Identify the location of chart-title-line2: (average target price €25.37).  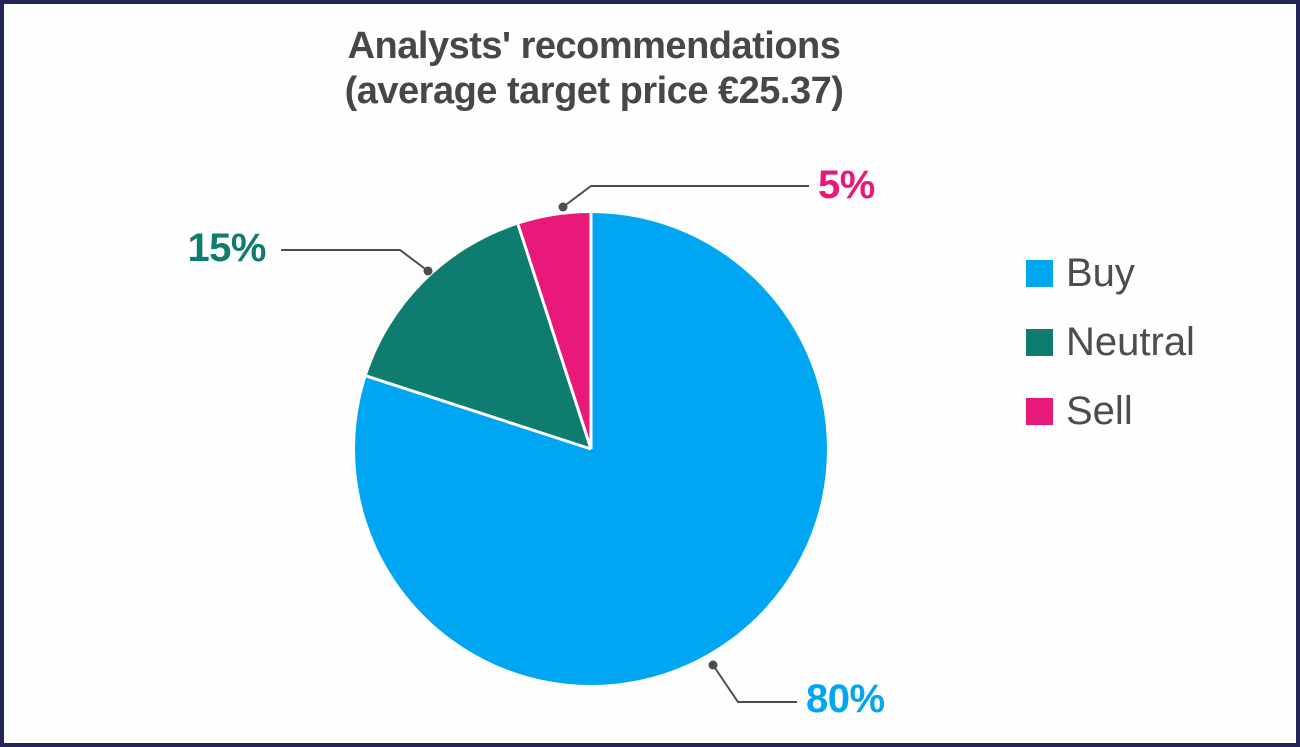
(594, 91).